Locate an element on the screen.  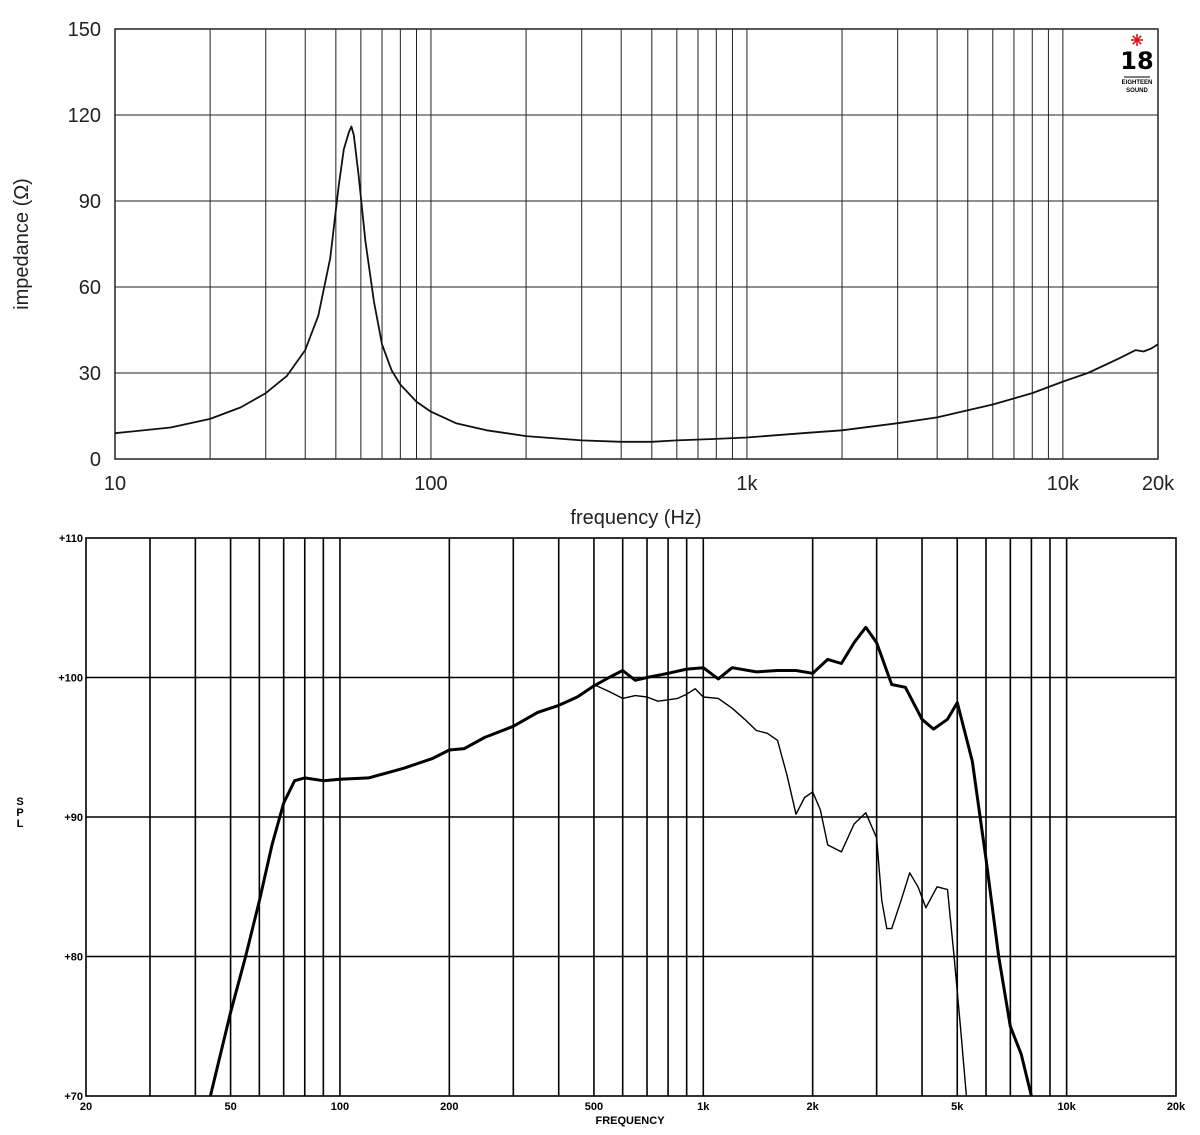
impedance-x-tick-label: 1k is located at coordinates (747, 484).